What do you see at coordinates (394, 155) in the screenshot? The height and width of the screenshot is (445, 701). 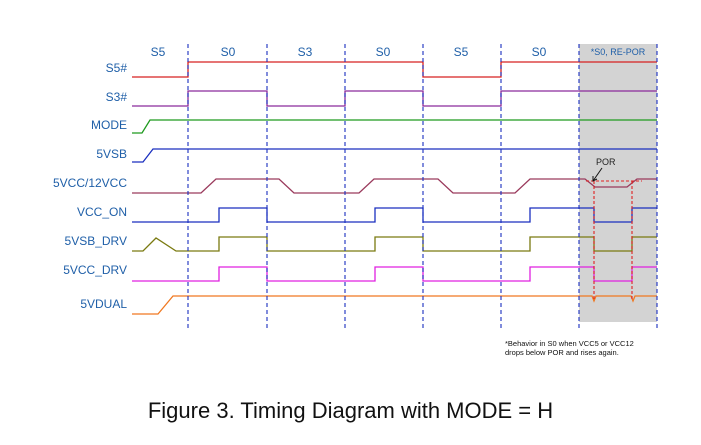 I see `waveform-5vsb` at bounding box center [394, 155].